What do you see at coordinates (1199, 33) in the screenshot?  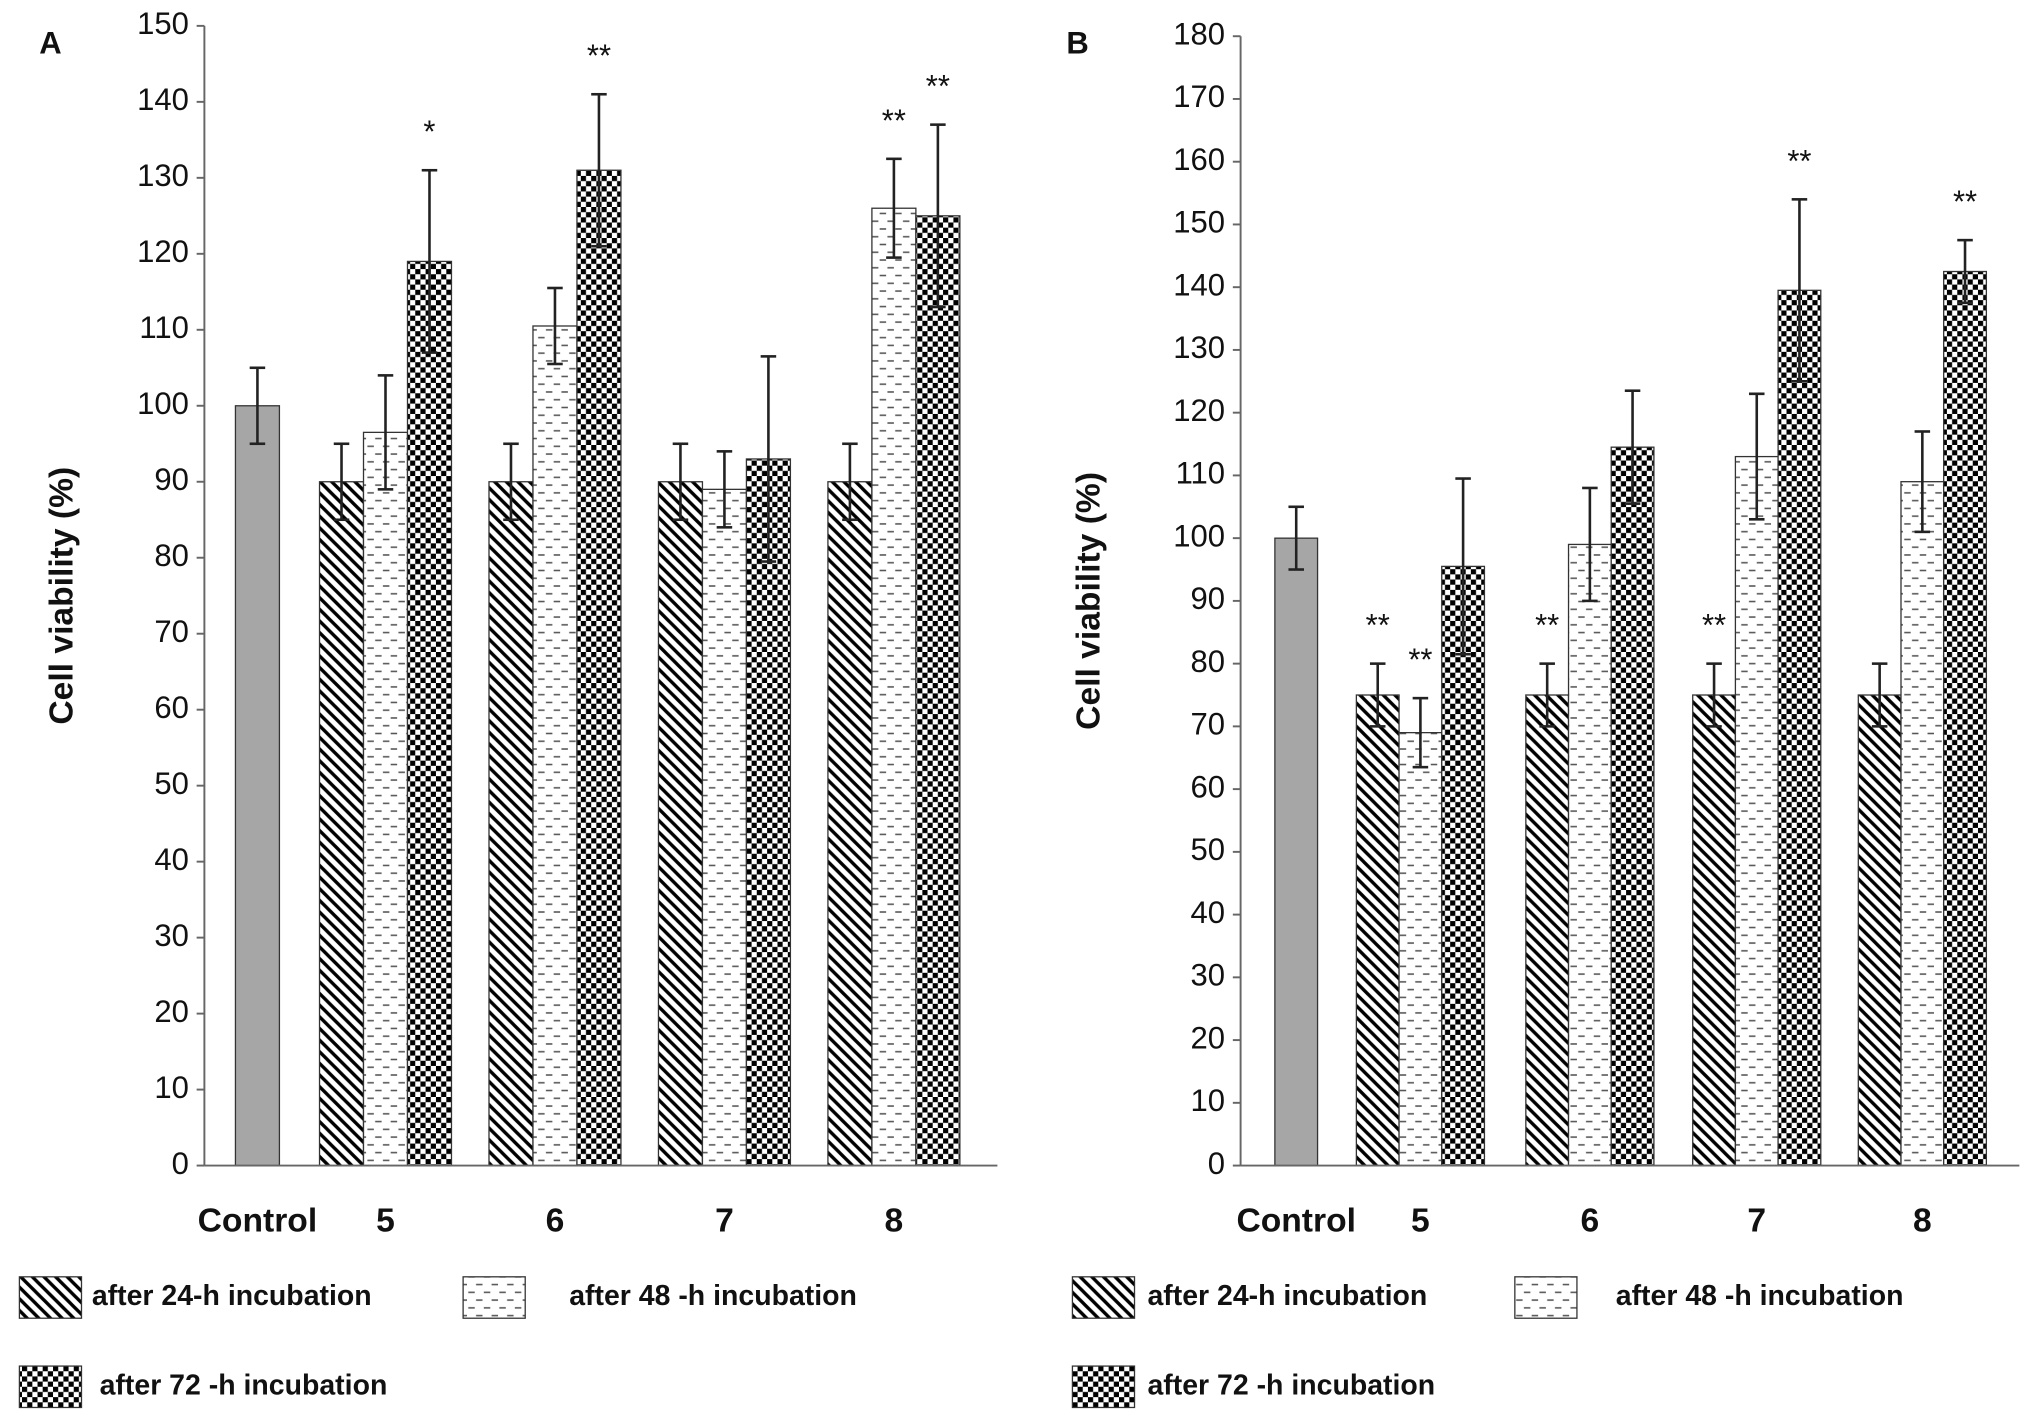 I see `y-tick-label: 180` at bounding box center [1199, 33].